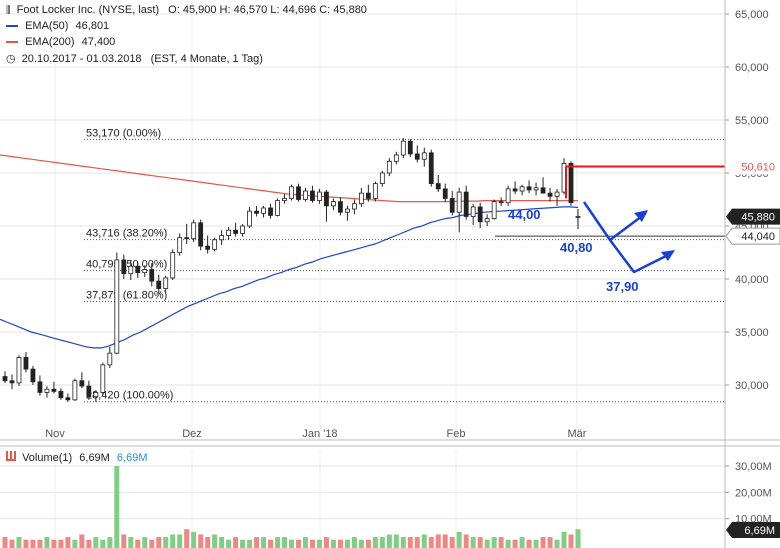 This screenshot has height=548, width=780. I want to click on chart-type-icon: ⫼, so click(8, 10).